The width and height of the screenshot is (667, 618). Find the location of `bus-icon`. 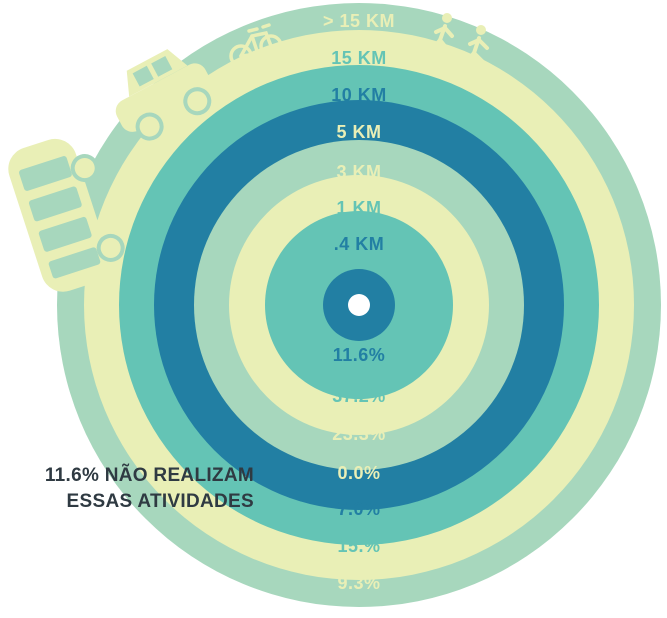

bus-icon is located at coordinates (66, 215).